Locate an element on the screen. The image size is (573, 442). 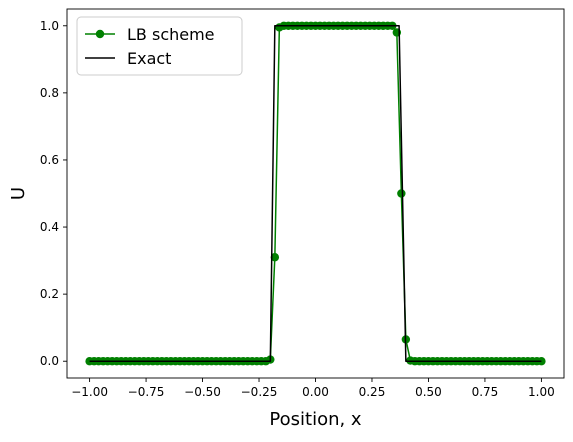
x-tick-label: 1.00 is located at coordinates (541, 392).